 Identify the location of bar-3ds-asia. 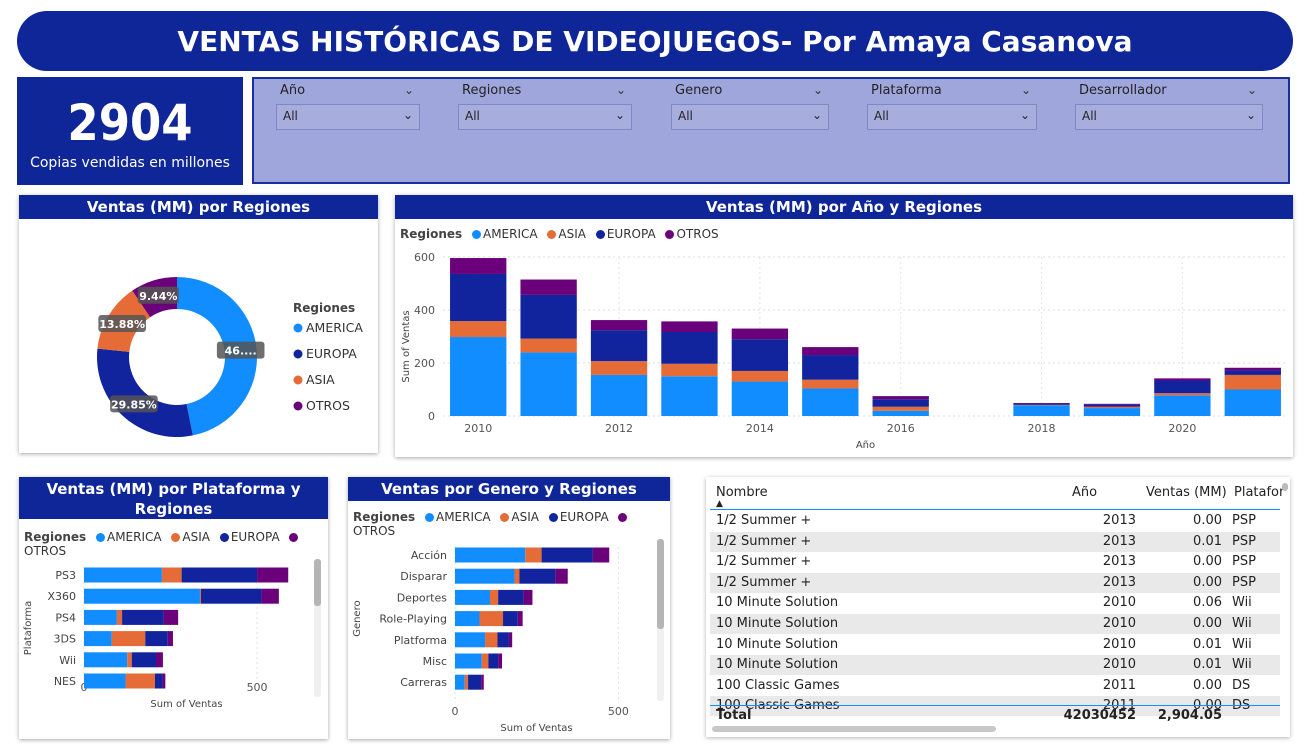
(128, 639).